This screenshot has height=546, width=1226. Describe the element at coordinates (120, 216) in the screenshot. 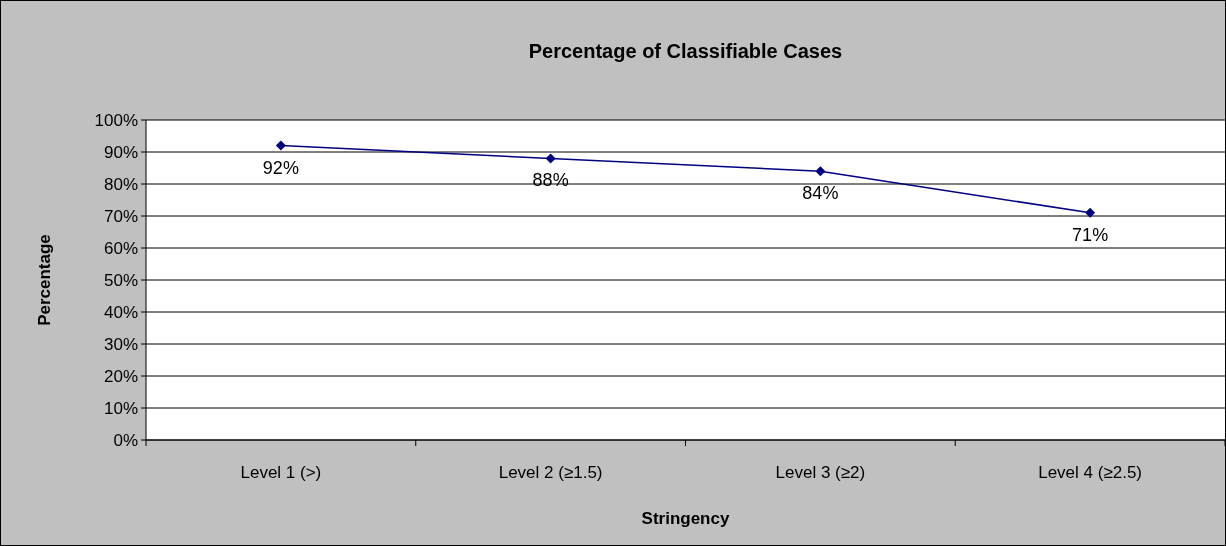

I see `y-tick-label: 70%` at that location.